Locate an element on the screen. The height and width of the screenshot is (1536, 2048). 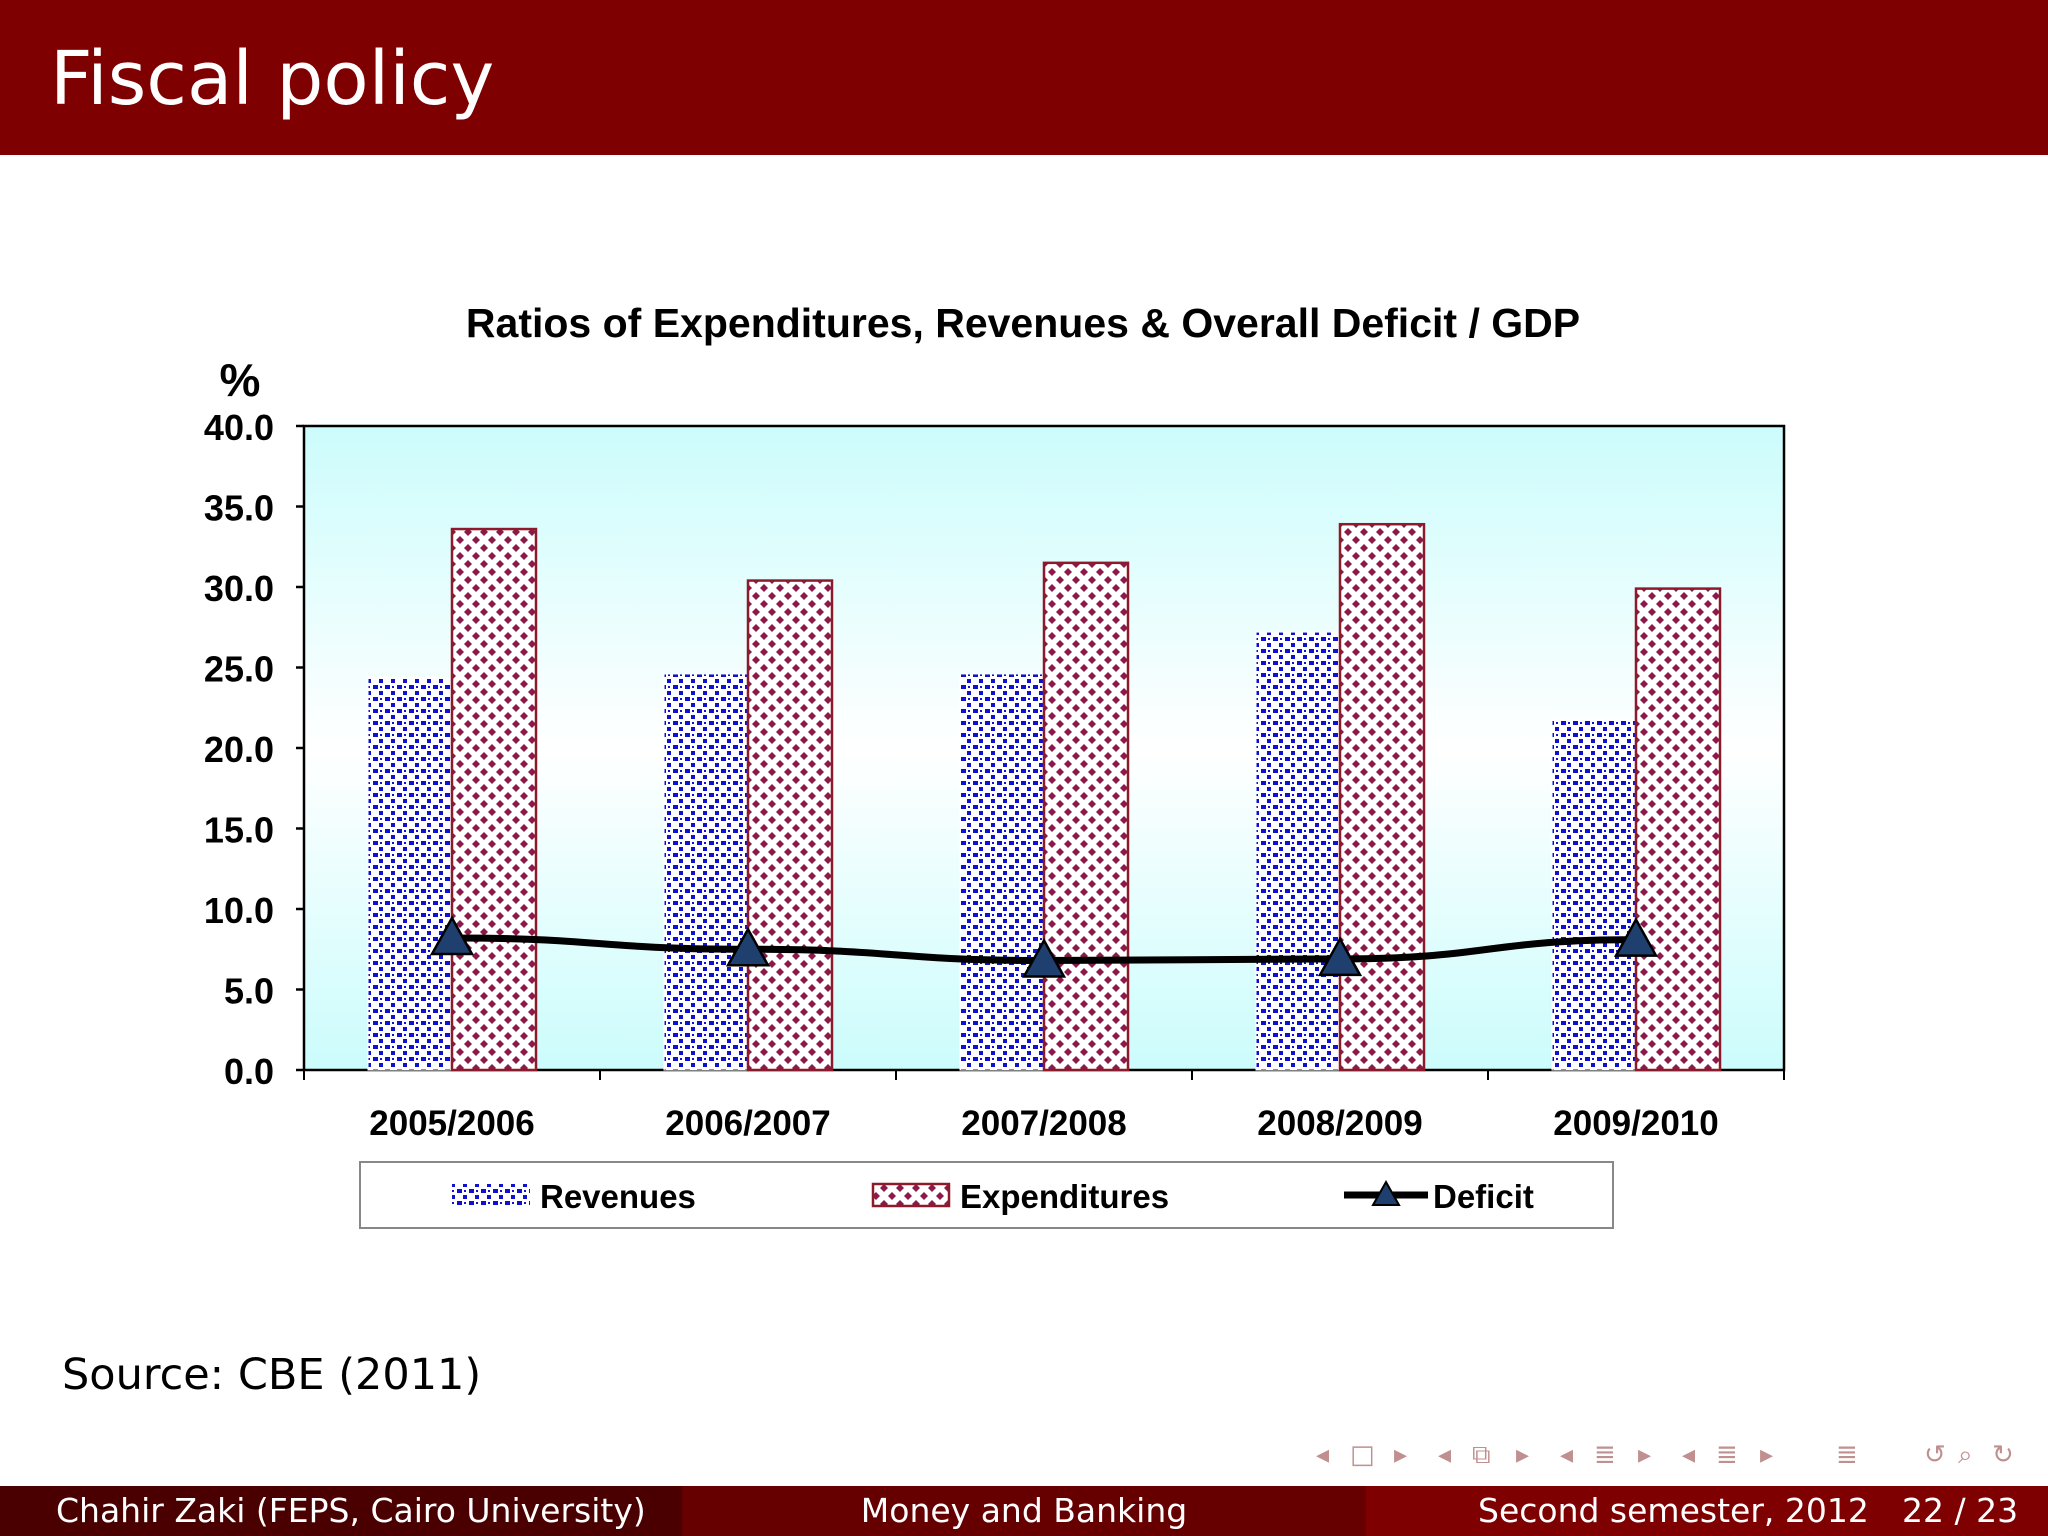
y-tick-label: 0.0 is located at coordinates (249, 1071).